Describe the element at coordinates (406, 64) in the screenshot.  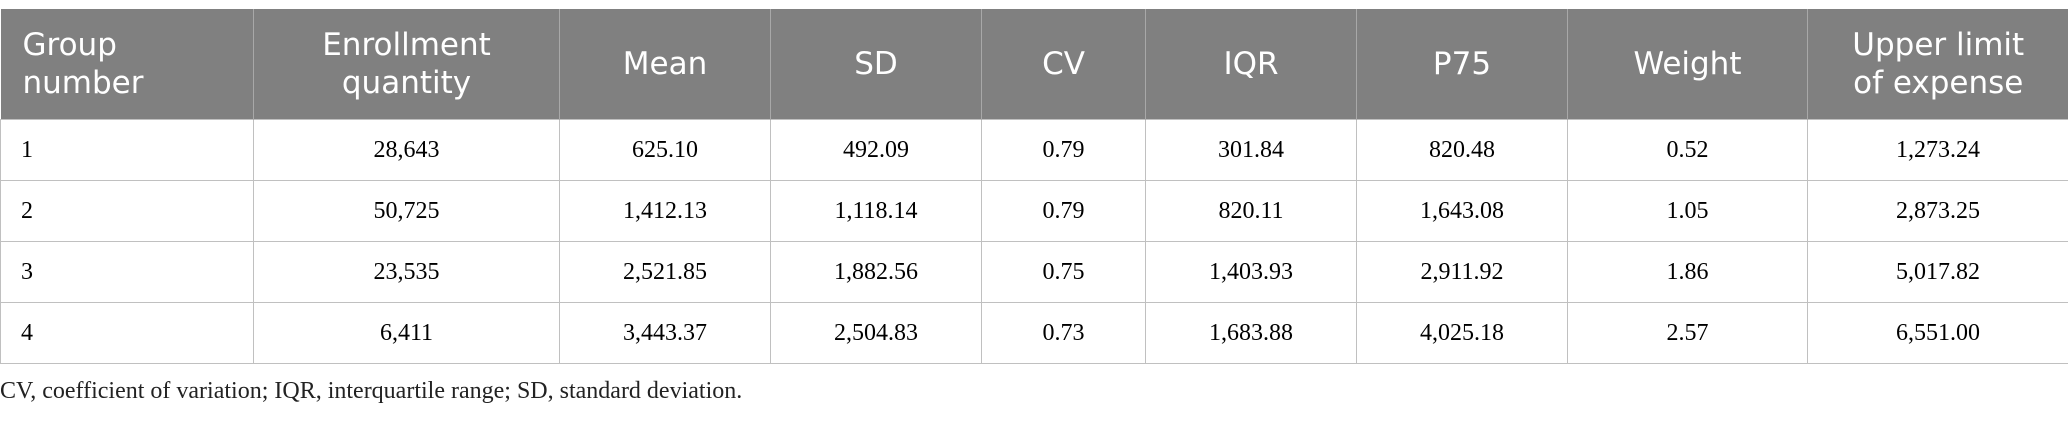
I see `column-header: Enrollment quantity` at that location.